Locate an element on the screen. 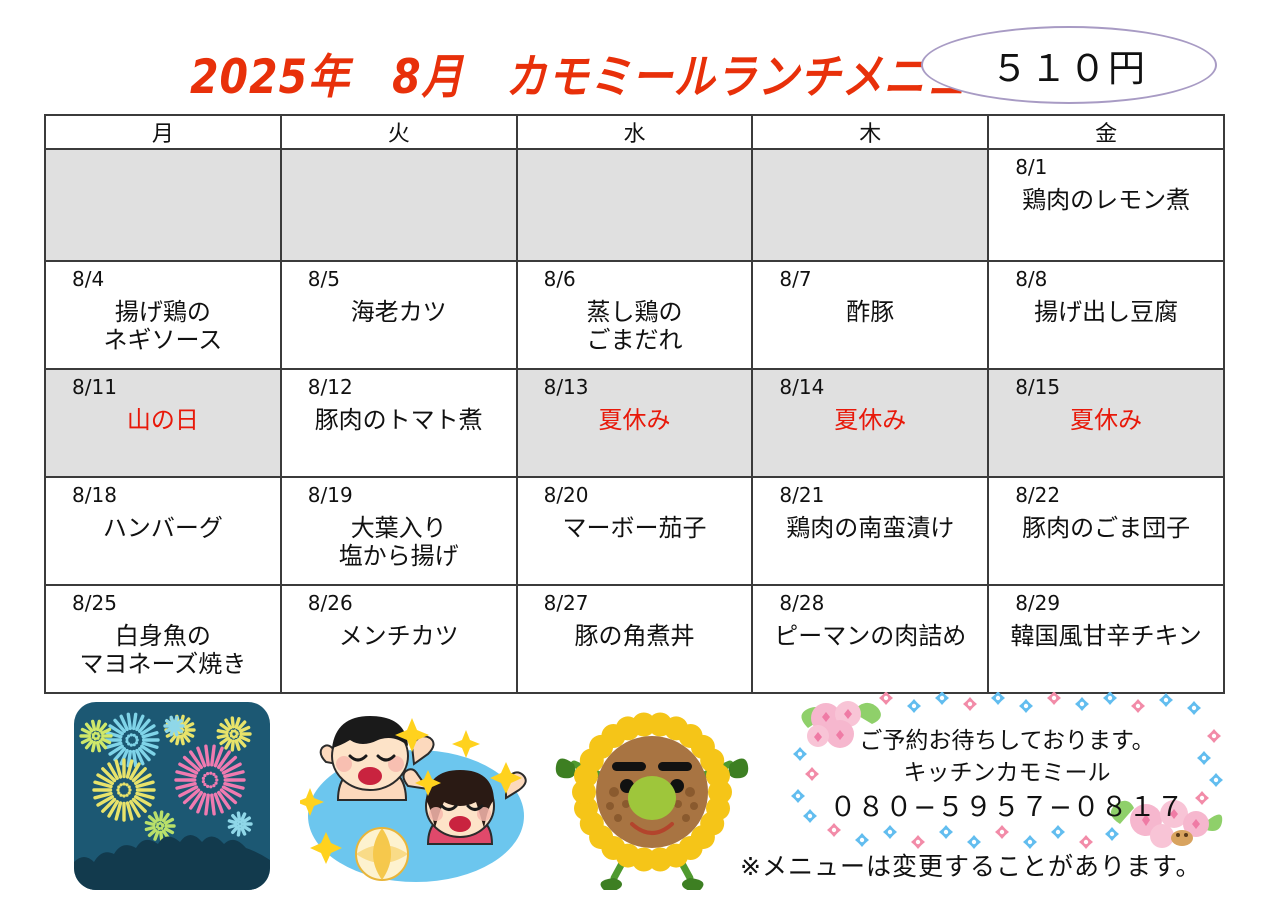 The height and width of the screenshot is (905, 1280). dish-line-2: ネギソース is located at coordinates (163, 340).